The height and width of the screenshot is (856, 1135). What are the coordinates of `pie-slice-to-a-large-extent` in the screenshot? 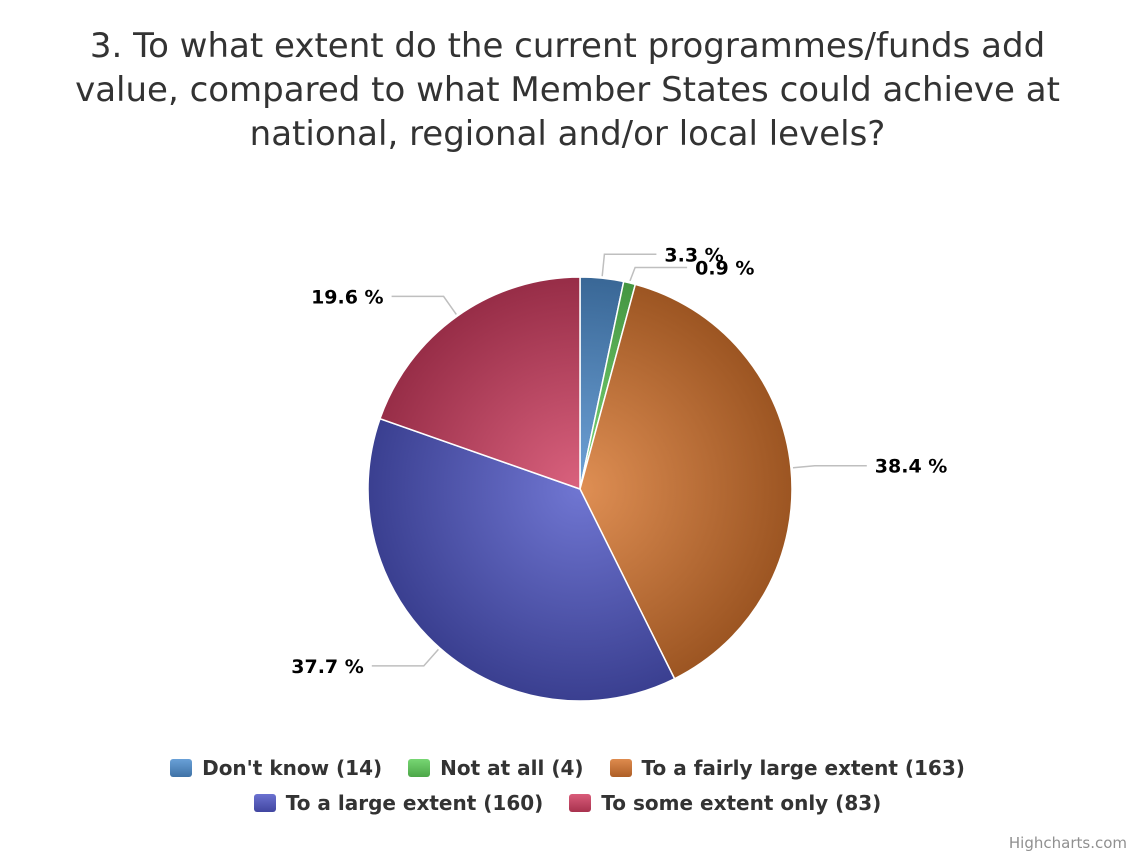 It's located at (521, 559).